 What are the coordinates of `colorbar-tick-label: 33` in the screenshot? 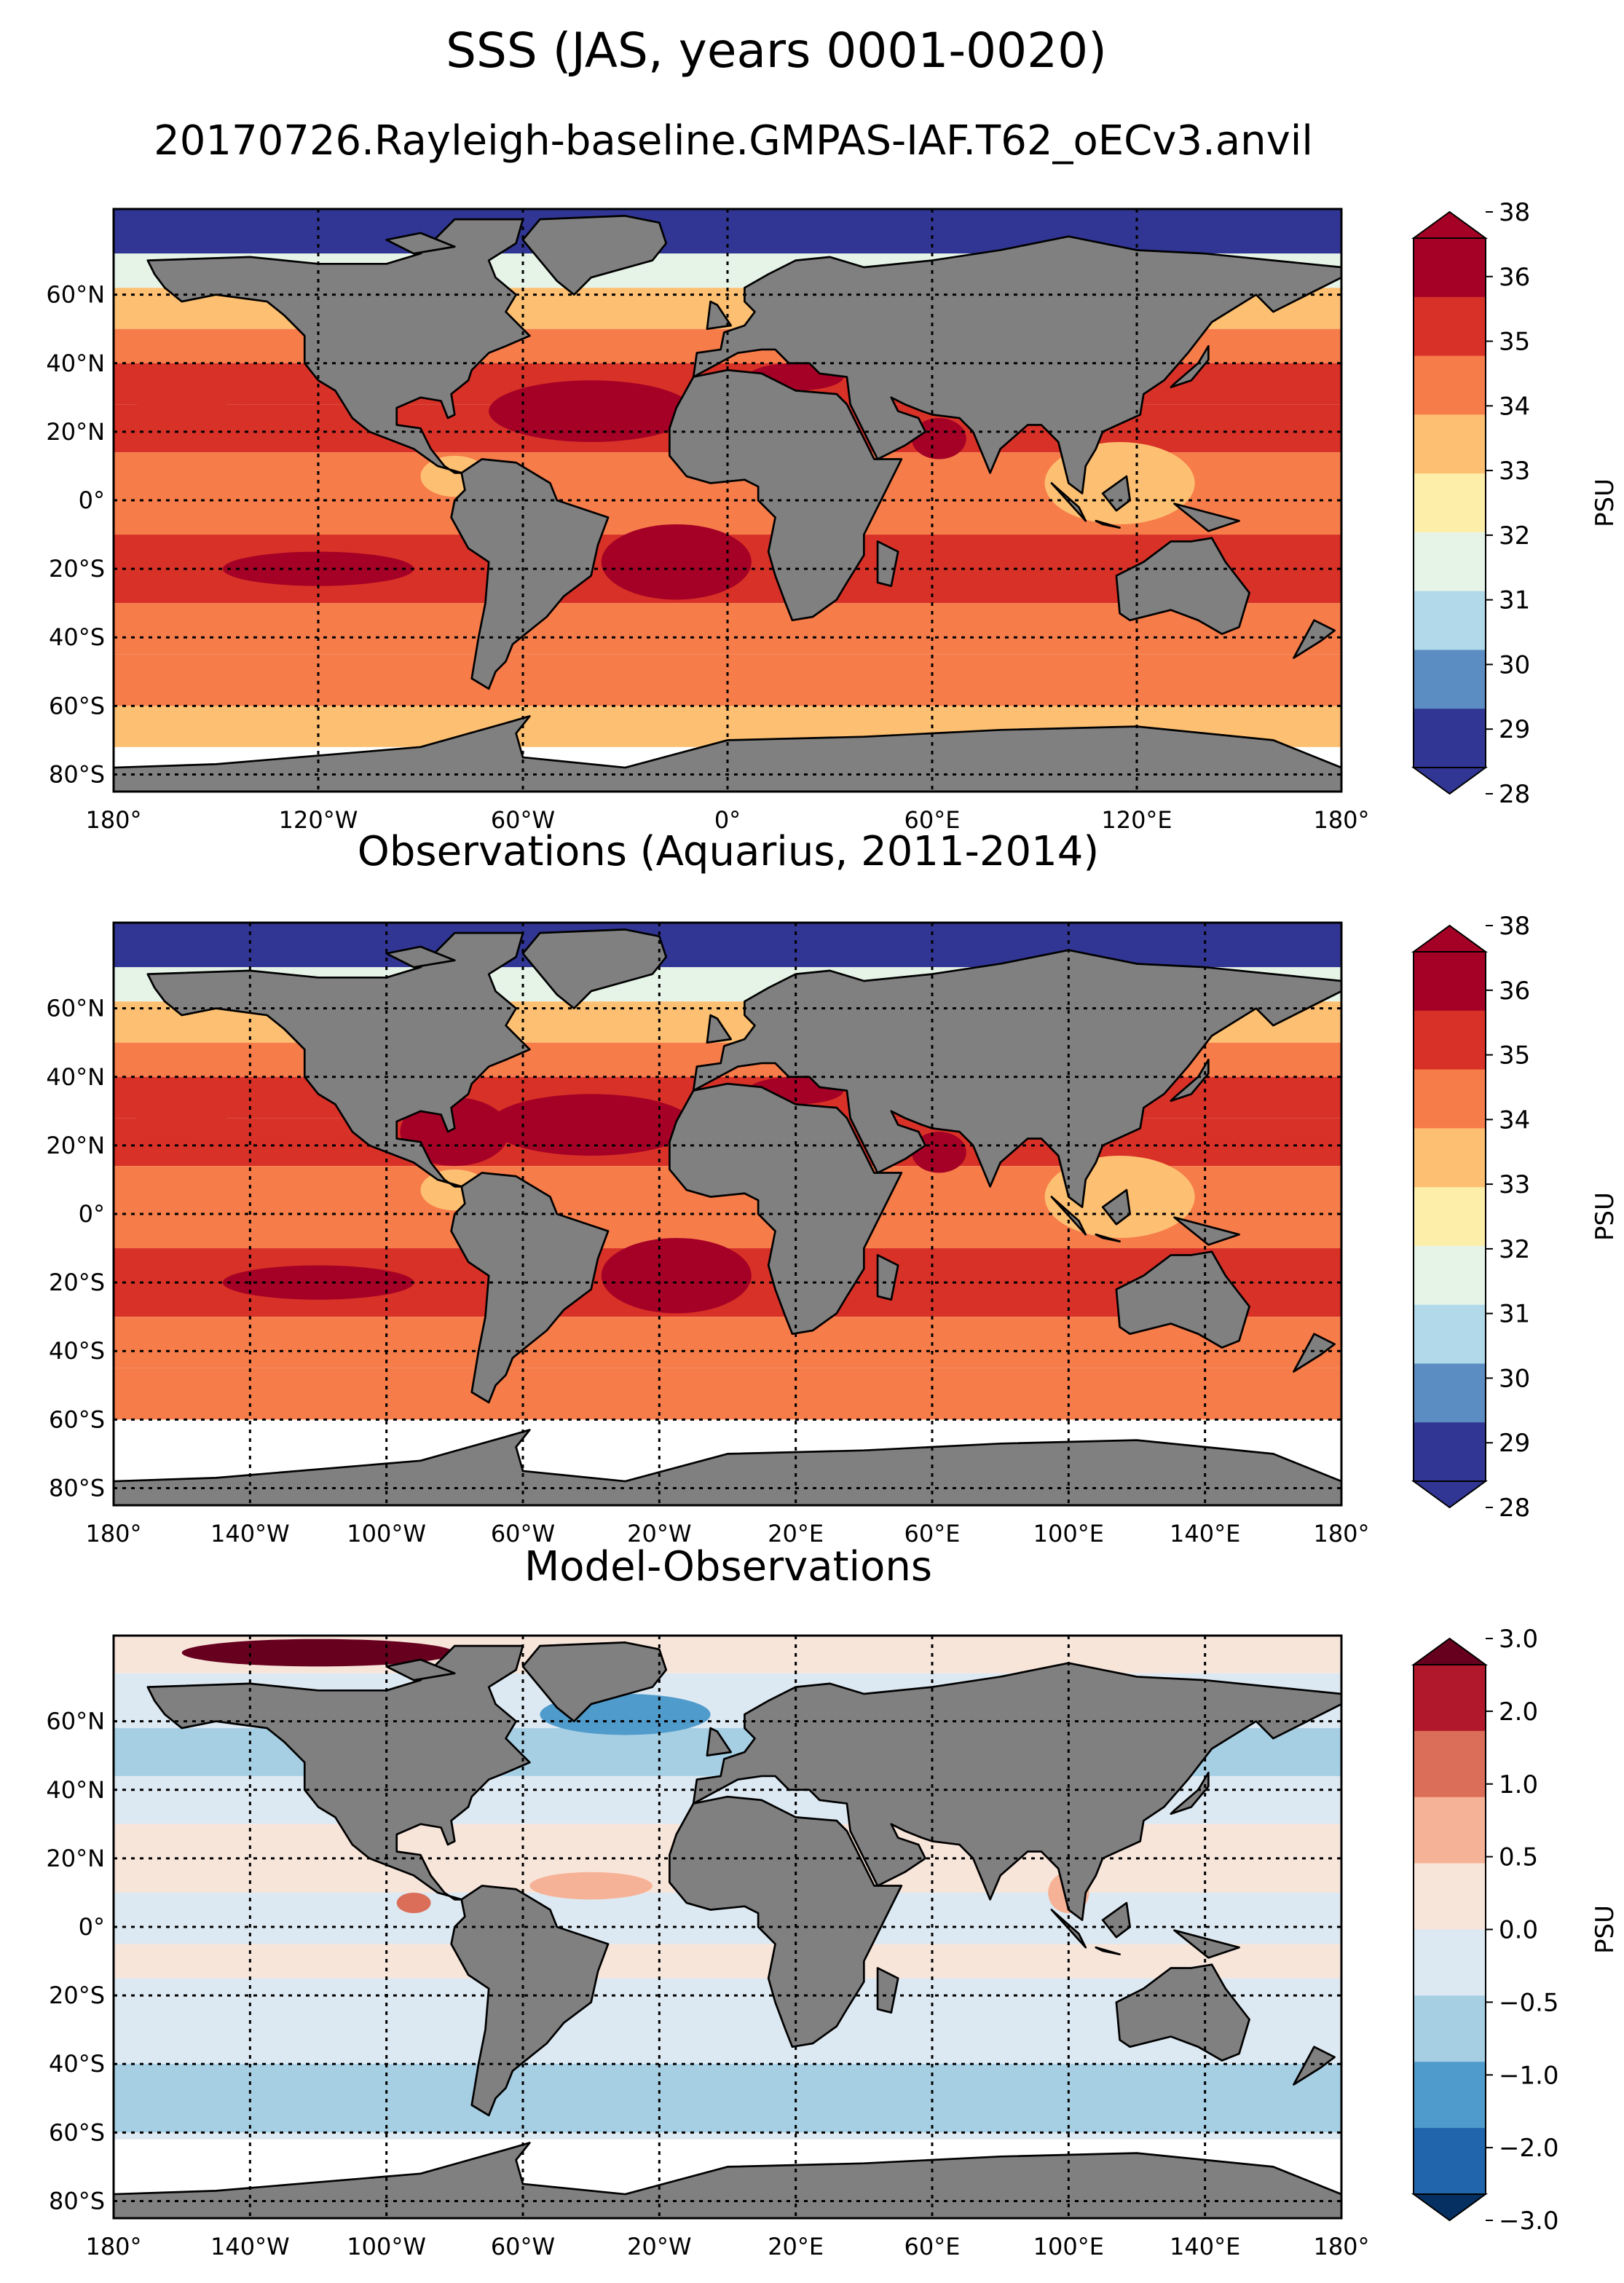 It's located at (1514, 471).